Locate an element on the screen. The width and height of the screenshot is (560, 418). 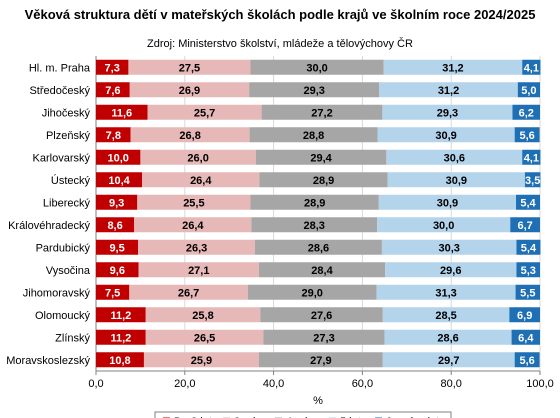
data-label: 6,4 is located at coordinates (526, 338).